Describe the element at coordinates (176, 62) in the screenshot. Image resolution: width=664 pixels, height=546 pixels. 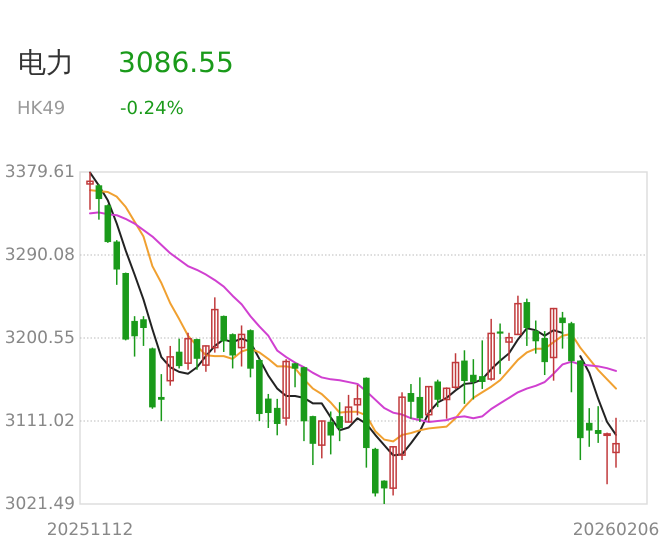
I see `text: 3086.55` at that location.